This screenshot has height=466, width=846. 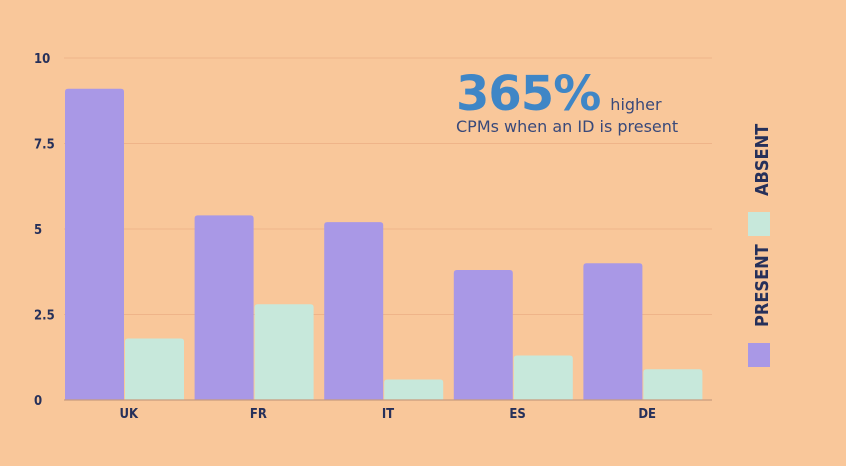 I want to click on bar-absent-uk, so click(x=154, y=369).